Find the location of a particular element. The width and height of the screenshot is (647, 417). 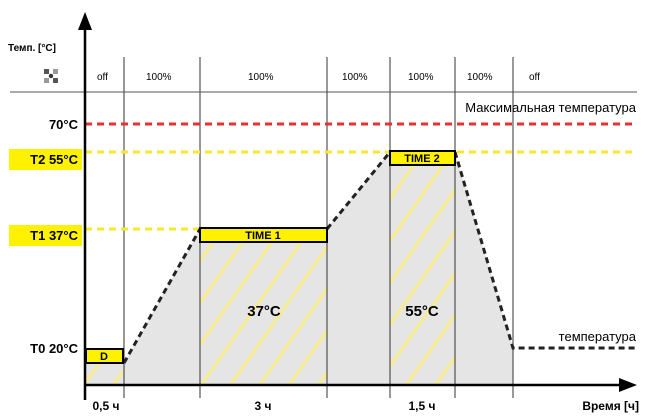

temperature-text: температура is located at coordinates (598, 336).